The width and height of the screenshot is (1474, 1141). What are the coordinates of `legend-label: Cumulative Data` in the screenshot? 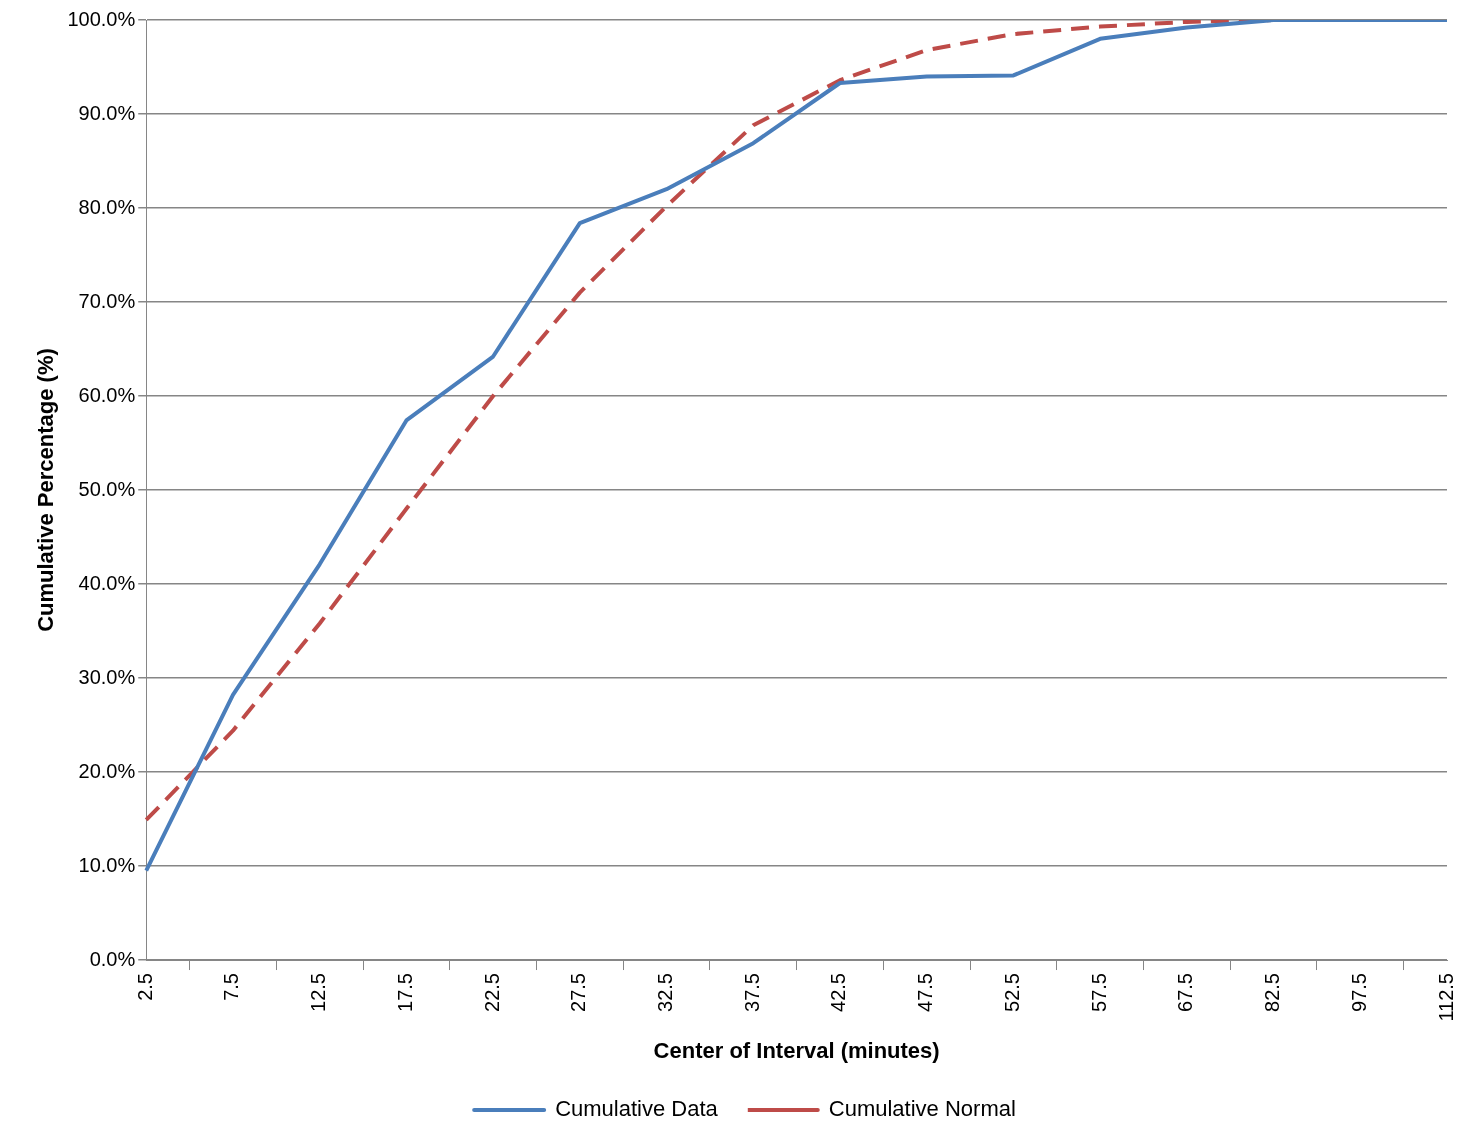 It's located at (637, 1109).